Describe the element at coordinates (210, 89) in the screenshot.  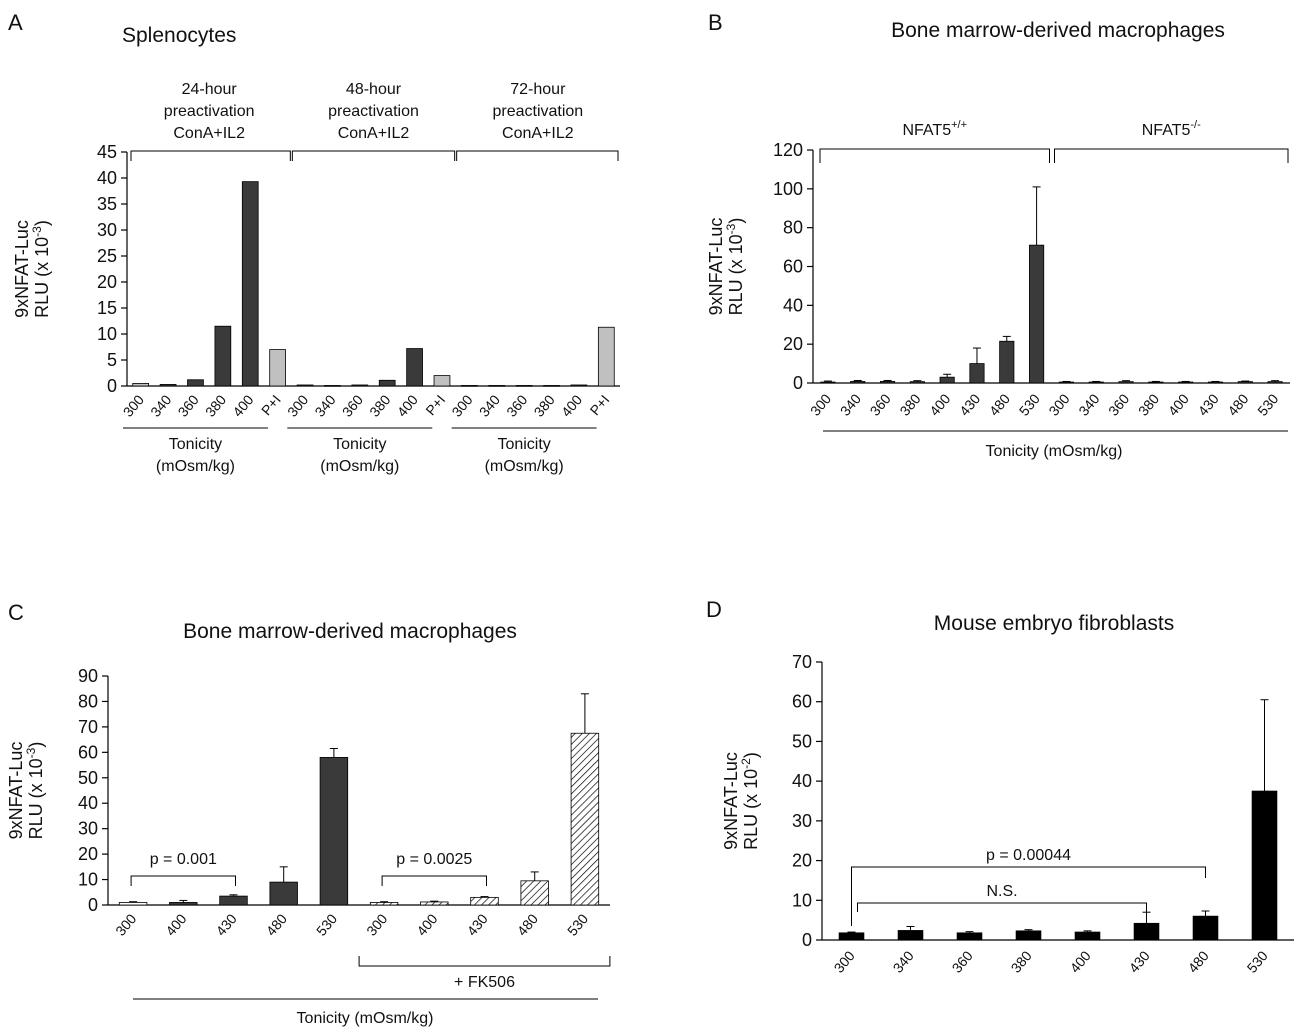
I see `top-group-label: 24-hour` at that location.